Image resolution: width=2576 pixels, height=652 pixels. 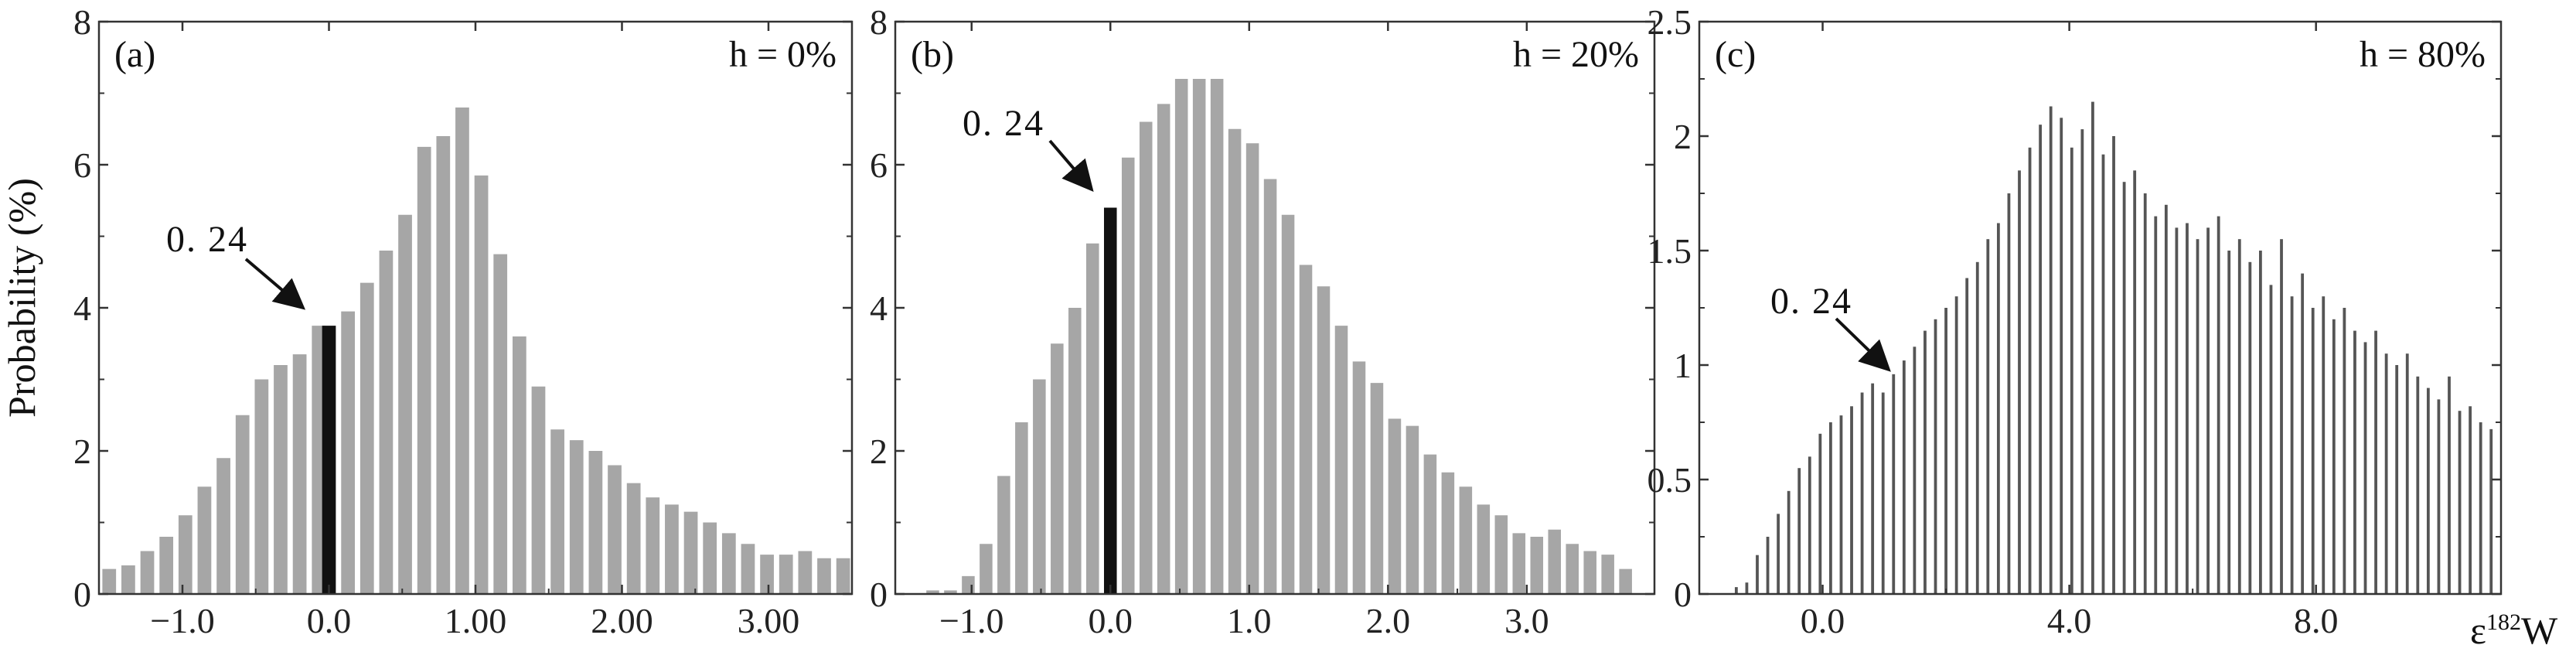 What do you see at coordinates (1683, 365) in the screenshot?
I see `y-tick-label: 1` at bounding box center [1683, 365].